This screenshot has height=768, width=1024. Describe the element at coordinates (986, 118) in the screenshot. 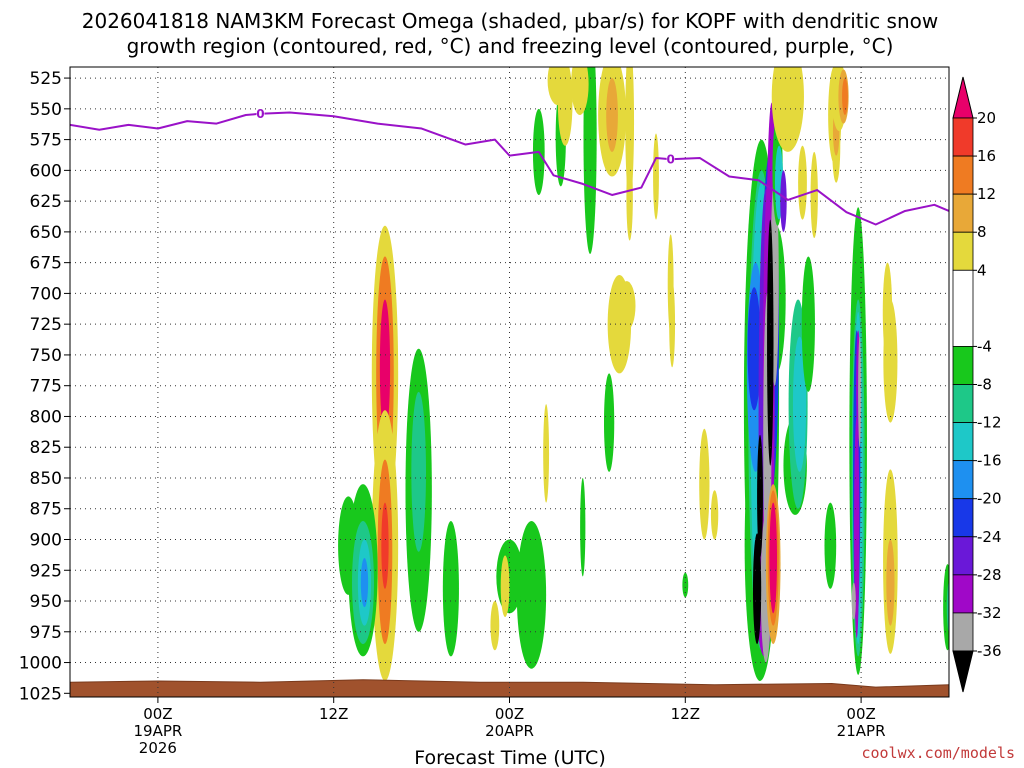

I see `colorbar-label: 20` at that location.